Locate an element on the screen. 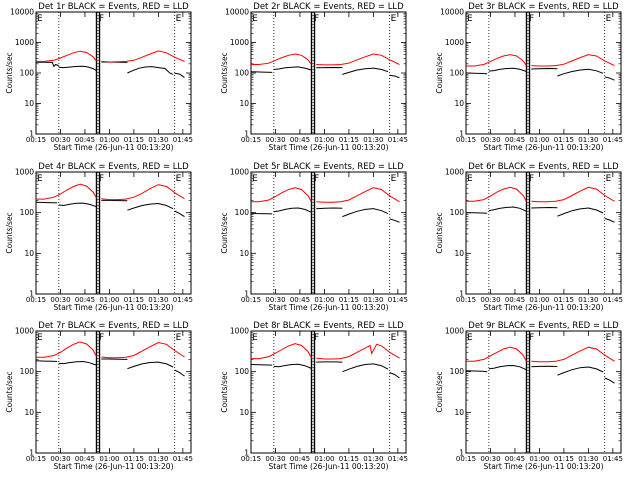 Image resolution: width=640 pixels, height=480 pixels. panel-title: Det 2r BLACK = Events, RED = LLD is located at coordinates (328, 7).